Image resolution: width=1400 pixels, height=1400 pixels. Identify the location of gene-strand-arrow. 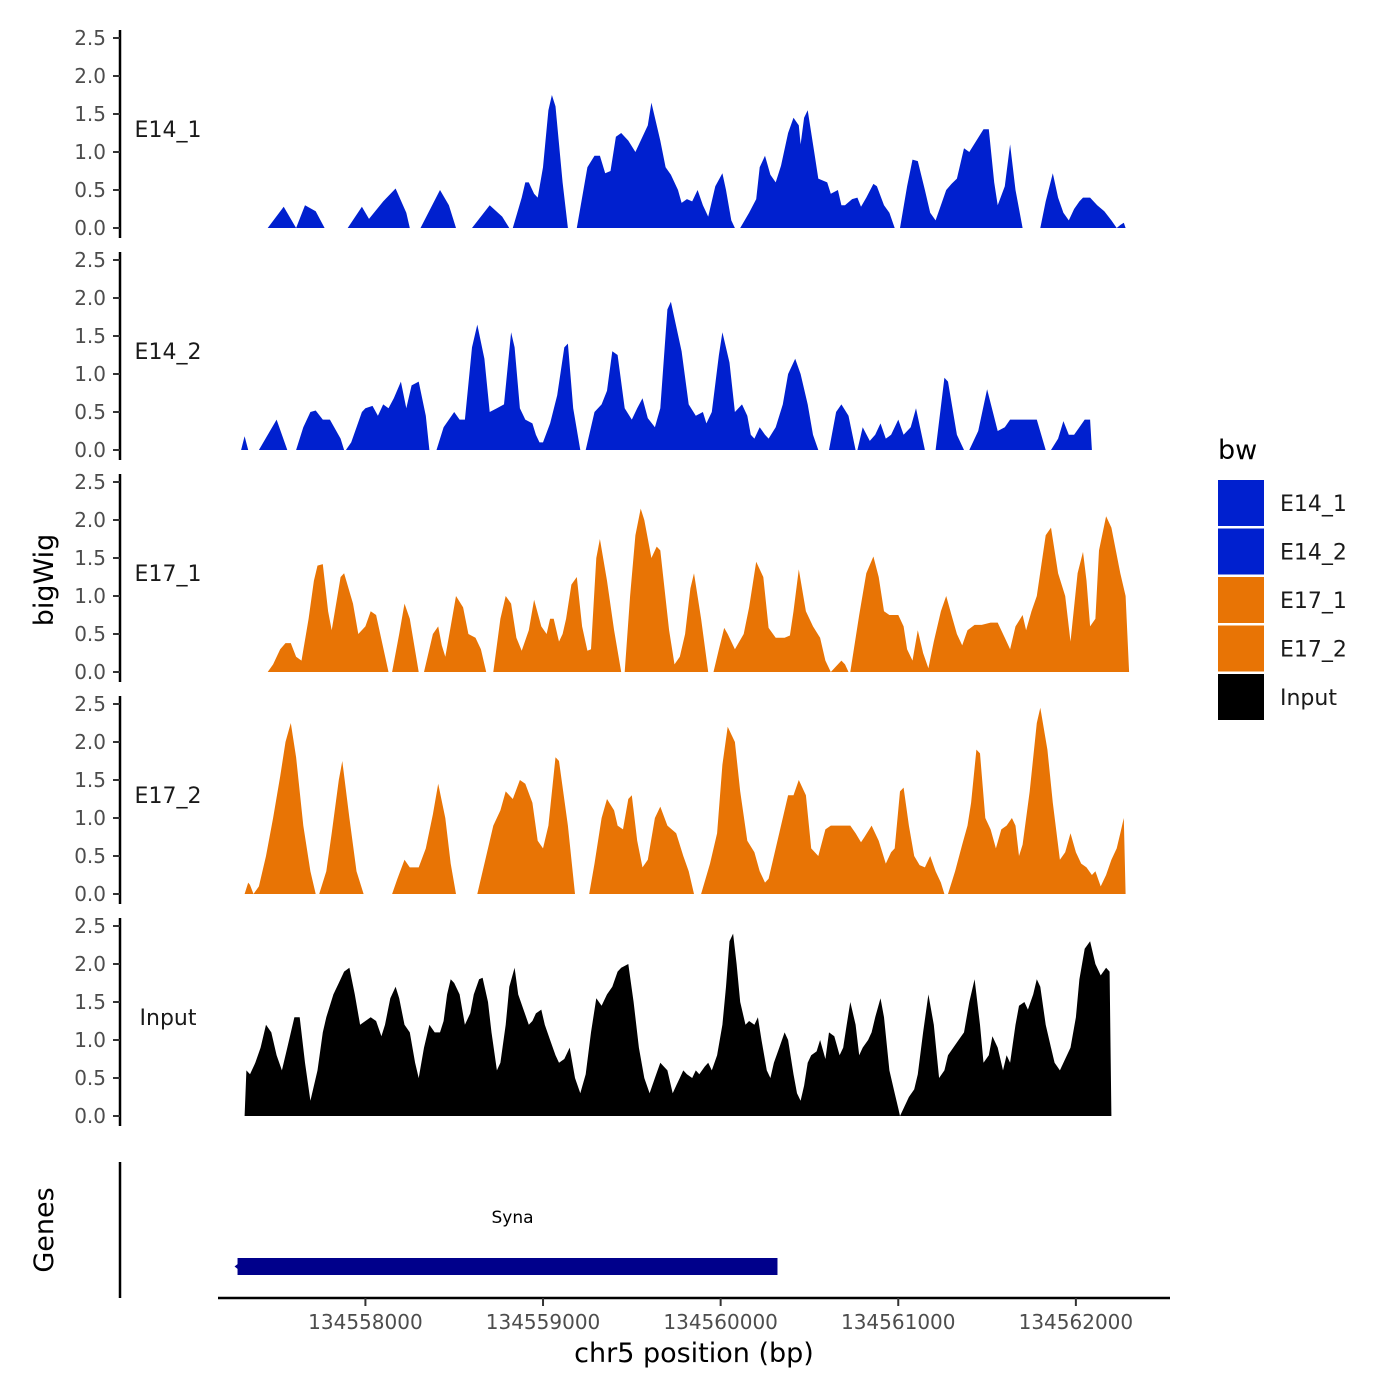
(238, 1266).